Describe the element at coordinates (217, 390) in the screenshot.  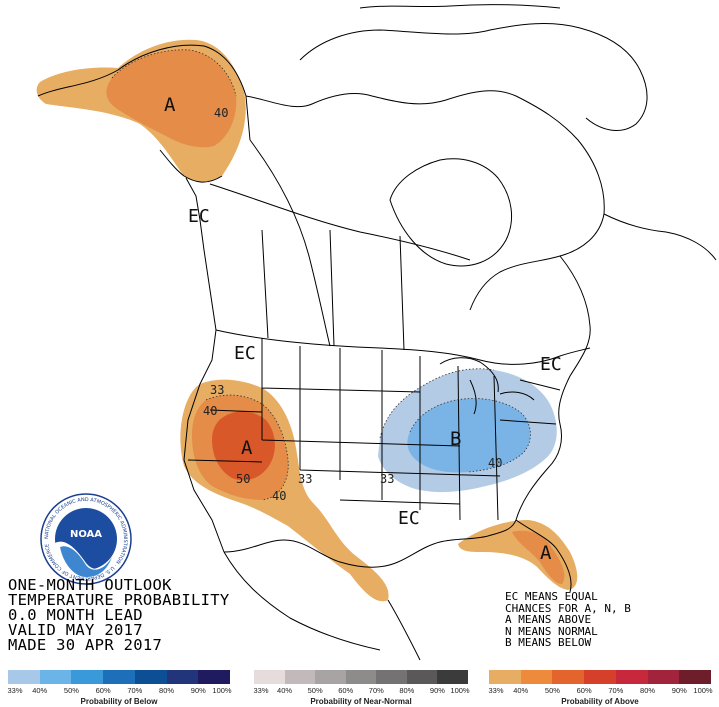
I see `sw-33-contour-label: 33` at that location.